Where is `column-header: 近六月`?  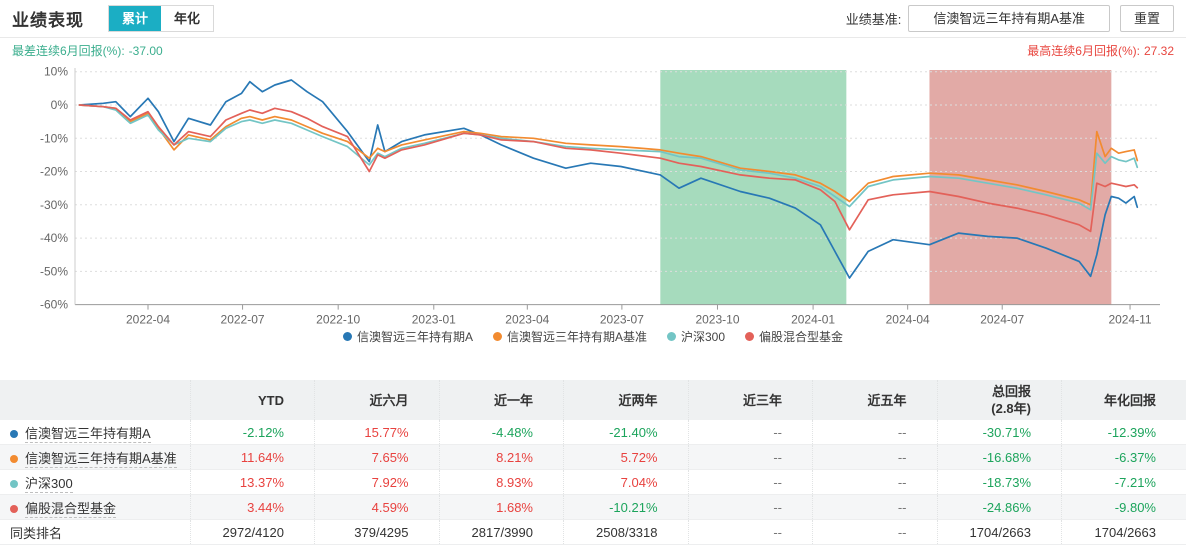
column-header: 近六月 is located at coordinates (377, 400).